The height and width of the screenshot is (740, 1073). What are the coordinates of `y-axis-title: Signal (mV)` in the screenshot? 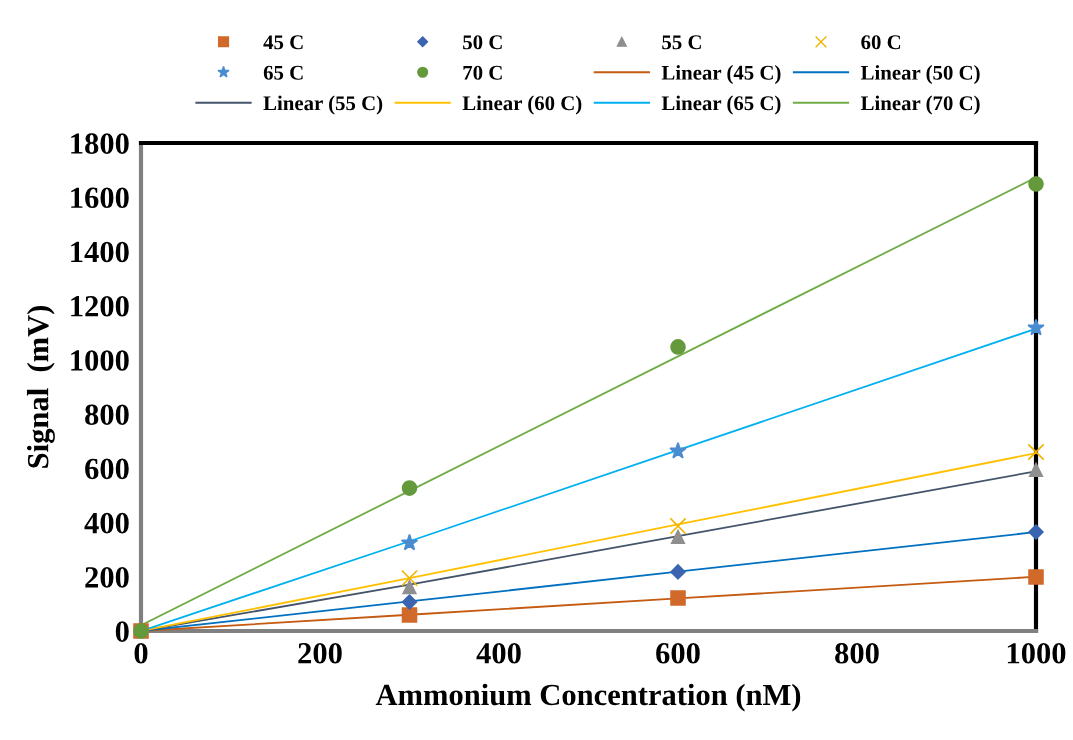 It's located at (40, 387).